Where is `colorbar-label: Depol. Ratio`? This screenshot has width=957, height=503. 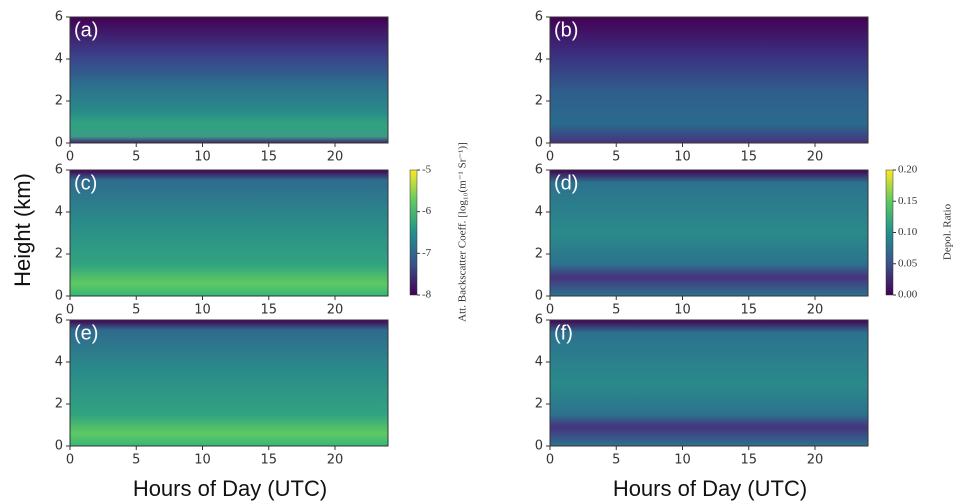
colorbar-label: Depol. Ratio is located at coordinates (948, 231).